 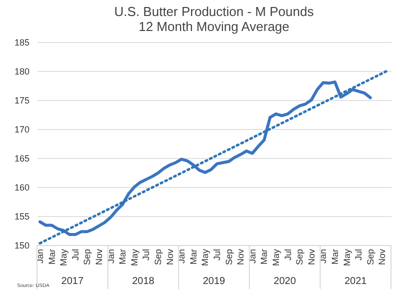 What do you see at coordinates (356, 281) in the screenshot?
I see `text: 2021` at bounding box center [356, 281].